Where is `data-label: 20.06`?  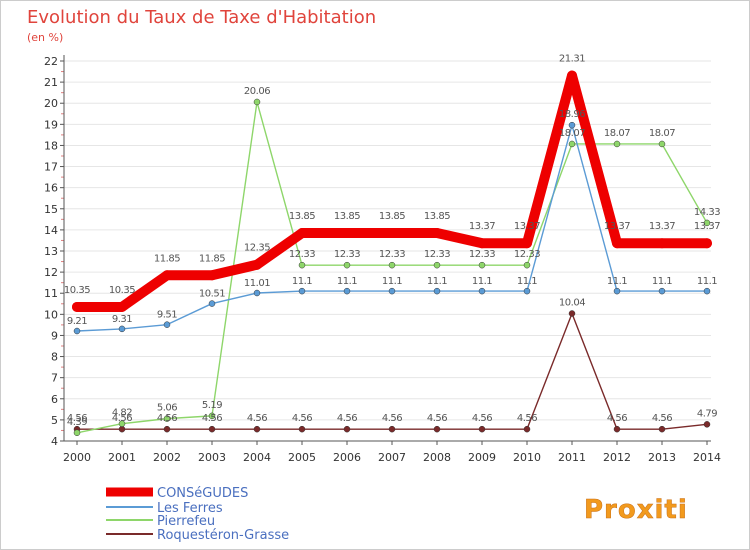
data-label: 20.06 is located at coordinates (257, 91).